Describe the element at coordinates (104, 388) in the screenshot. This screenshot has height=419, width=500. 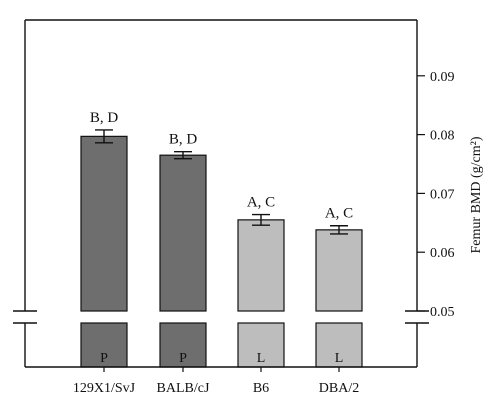
I see `x-tick-label: 129X1/SvJ` at that location.